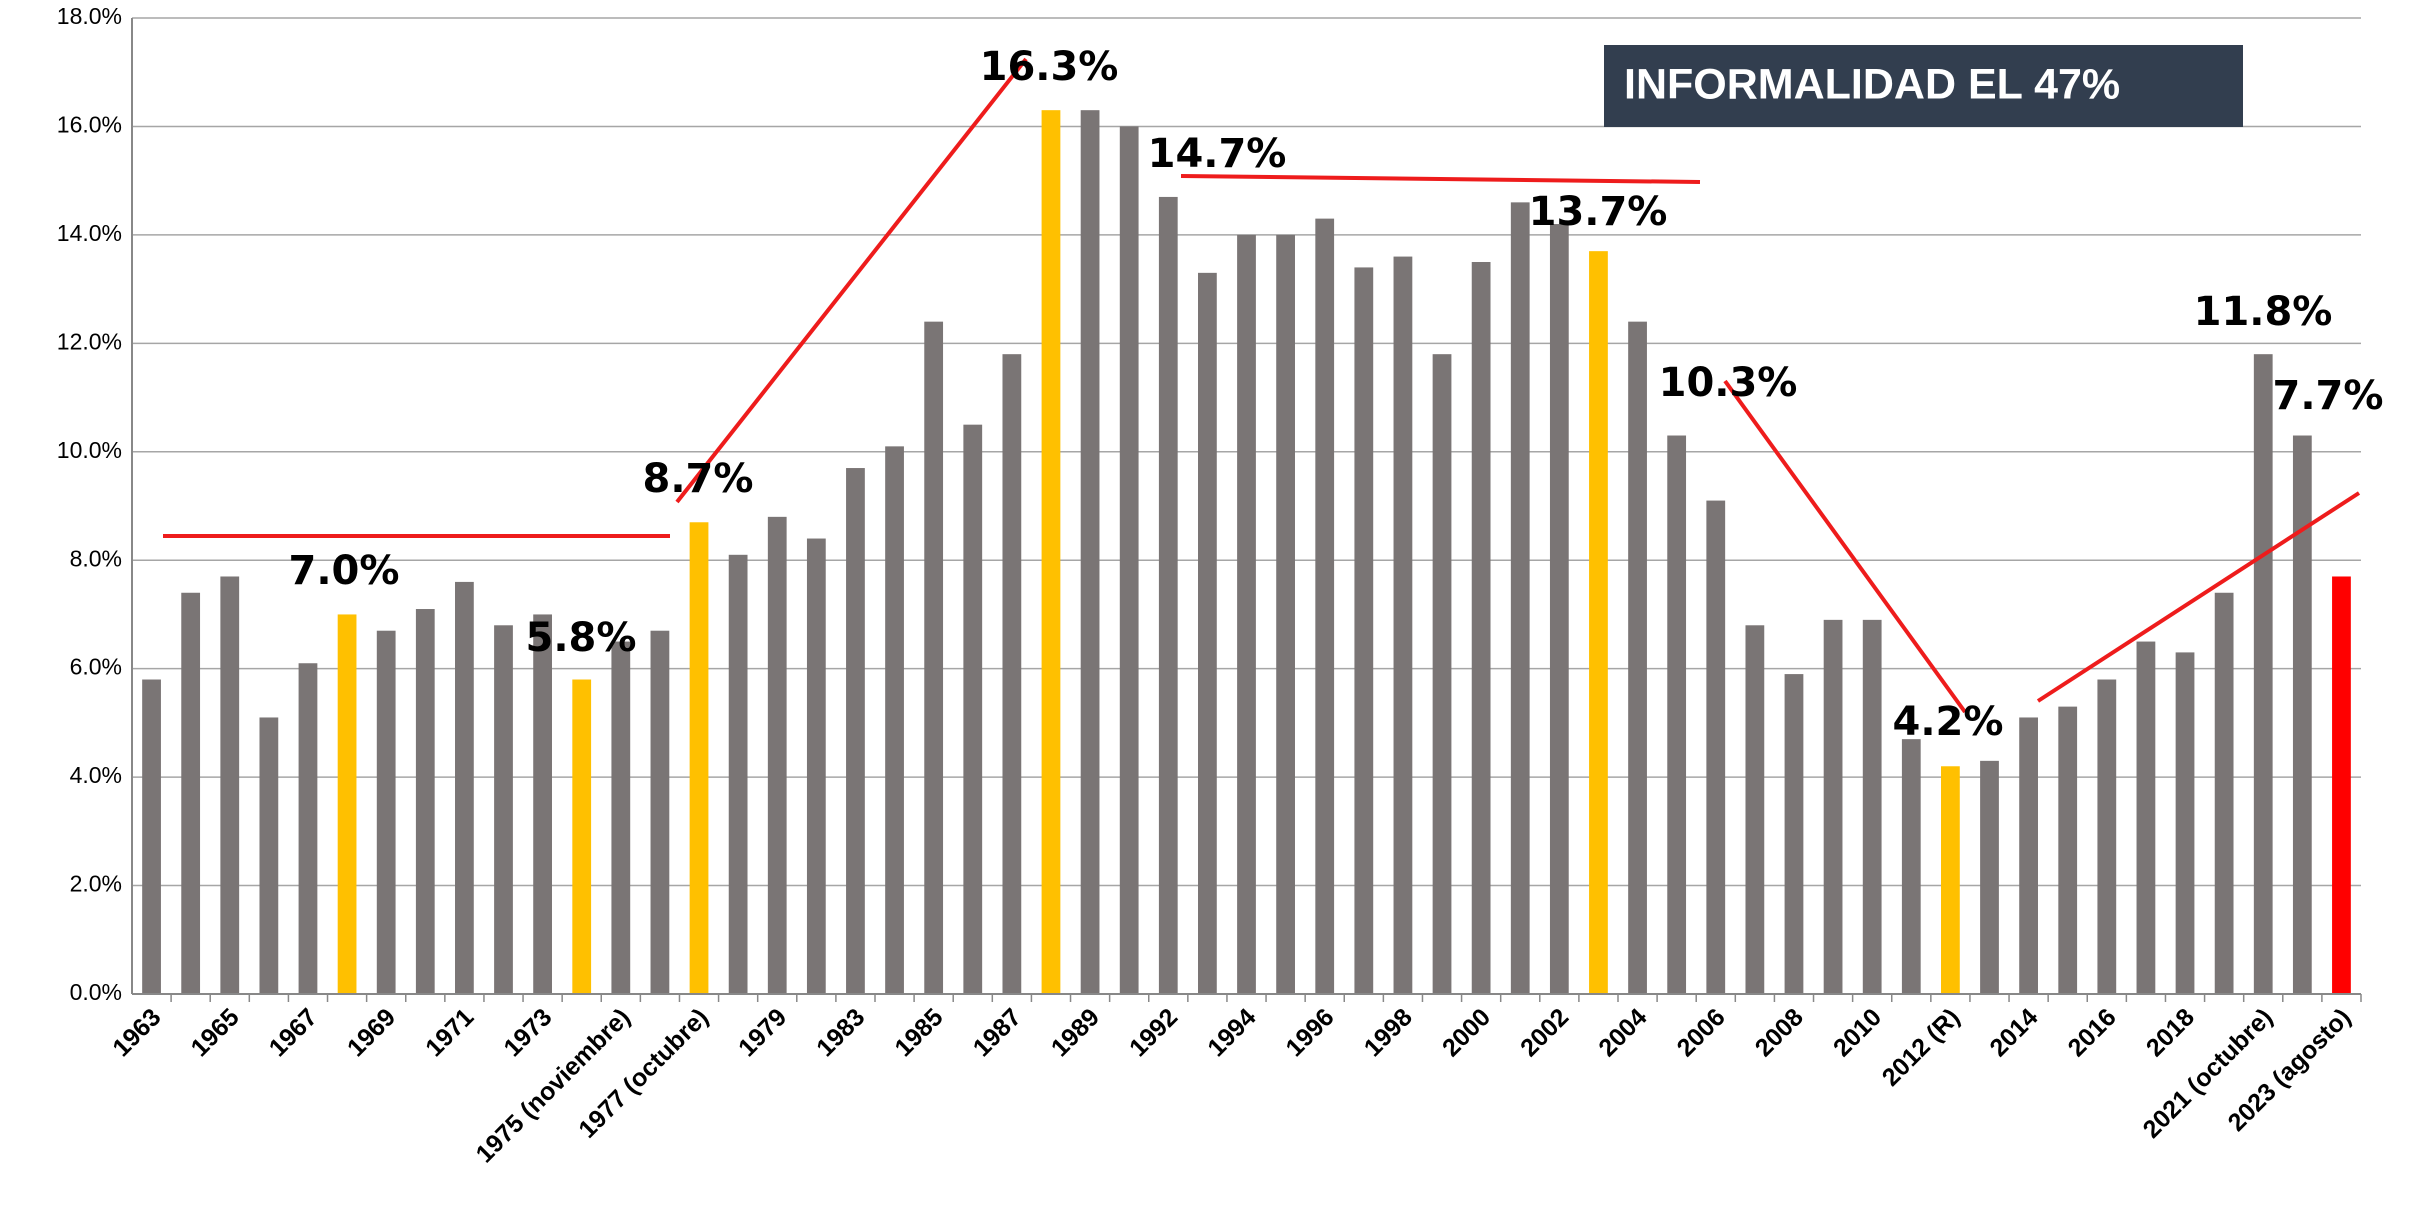  What do you see at coordinates (96, 992) in the screenshot?
I see `y-tick-label: 0.0%` at bounding box center [96, 992].